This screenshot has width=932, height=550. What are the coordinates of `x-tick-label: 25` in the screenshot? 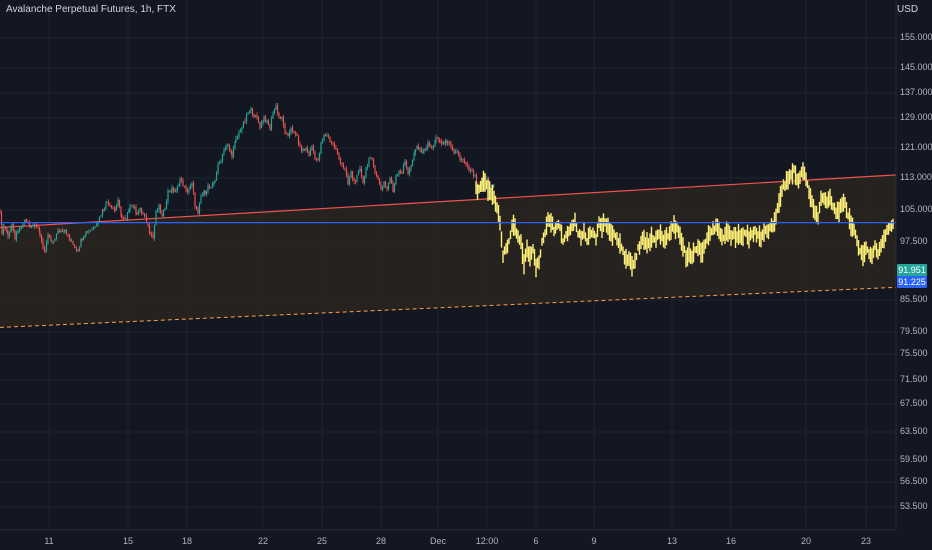 It's located at (322, 541).